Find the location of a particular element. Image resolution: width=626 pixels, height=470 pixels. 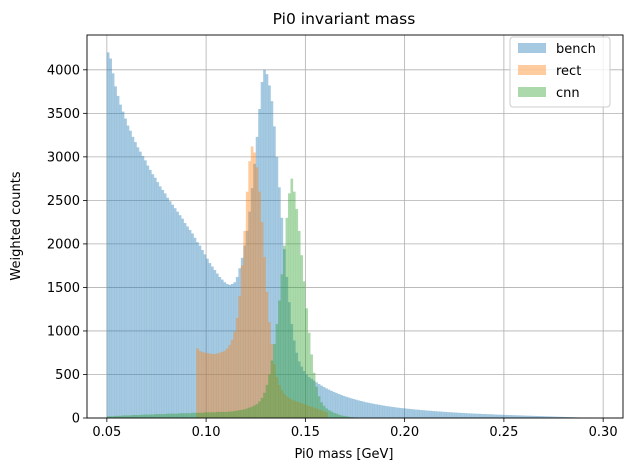

legend-swatch-rect is located at coordinates (532, 70).